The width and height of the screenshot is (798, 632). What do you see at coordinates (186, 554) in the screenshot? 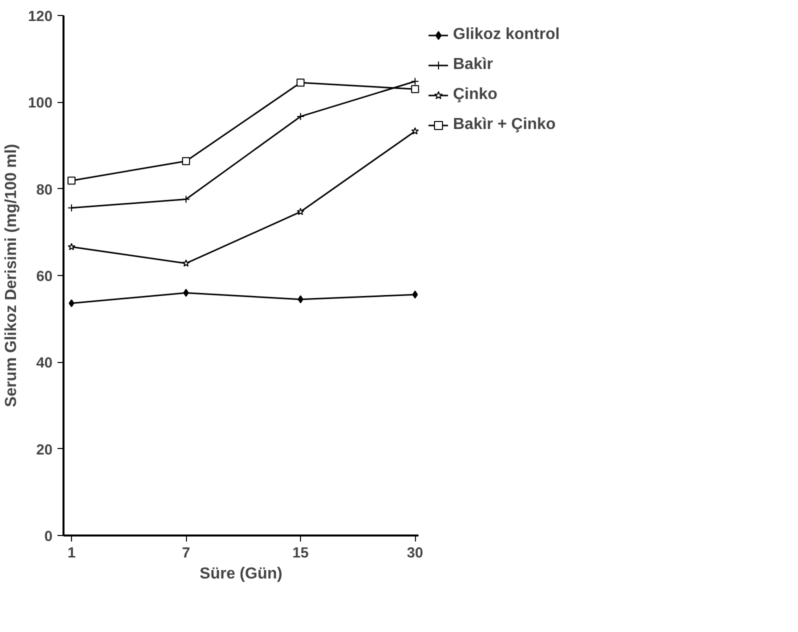
I see `x-tick-label: 7` at bounding box center [186, 554].